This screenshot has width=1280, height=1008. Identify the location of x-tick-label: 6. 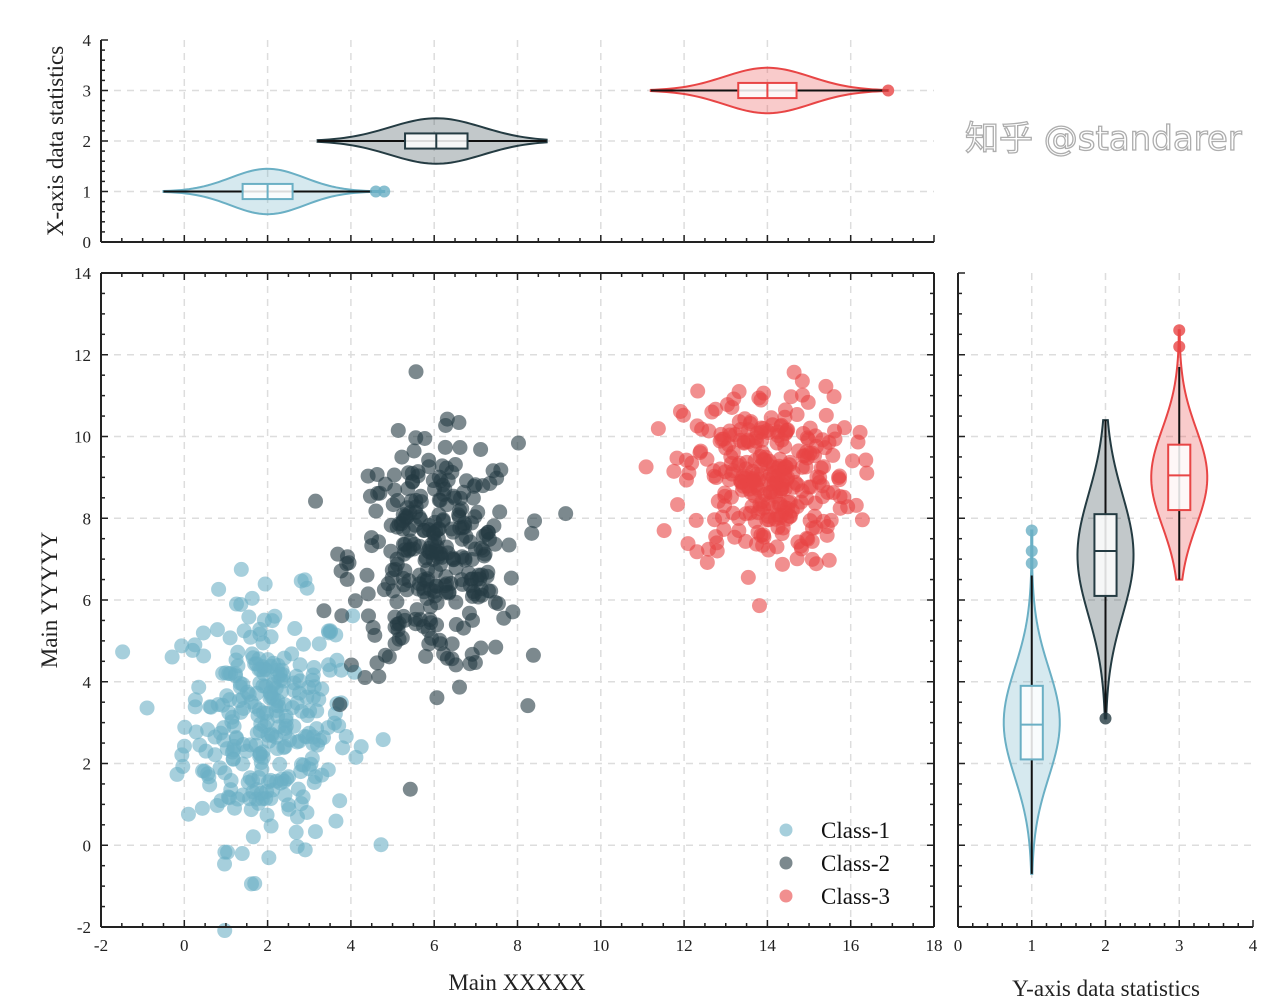
(434, 945).